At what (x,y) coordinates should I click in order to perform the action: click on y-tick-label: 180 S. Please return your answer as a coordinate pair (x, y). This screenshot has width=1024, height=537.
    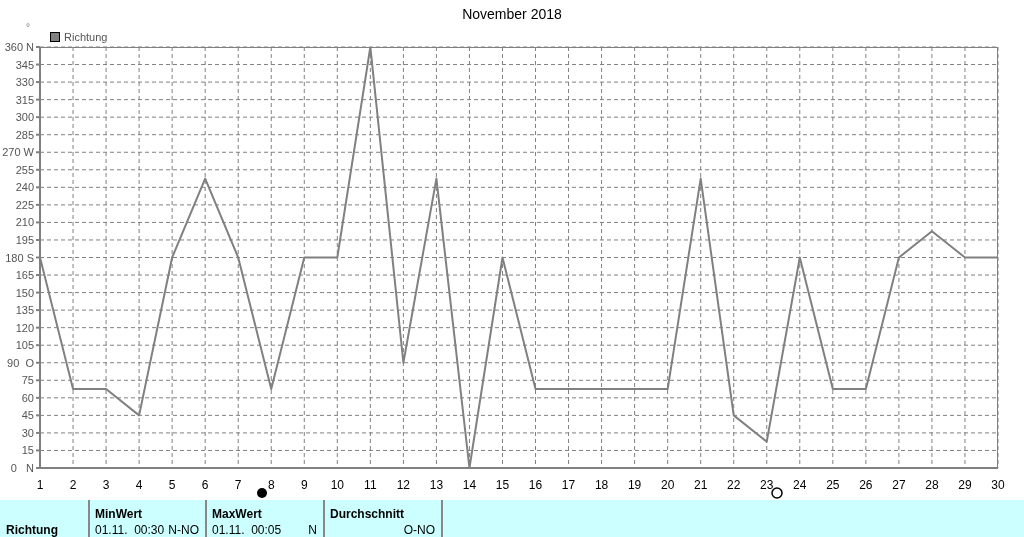
    Looking at the image, I should click on (19, 257).